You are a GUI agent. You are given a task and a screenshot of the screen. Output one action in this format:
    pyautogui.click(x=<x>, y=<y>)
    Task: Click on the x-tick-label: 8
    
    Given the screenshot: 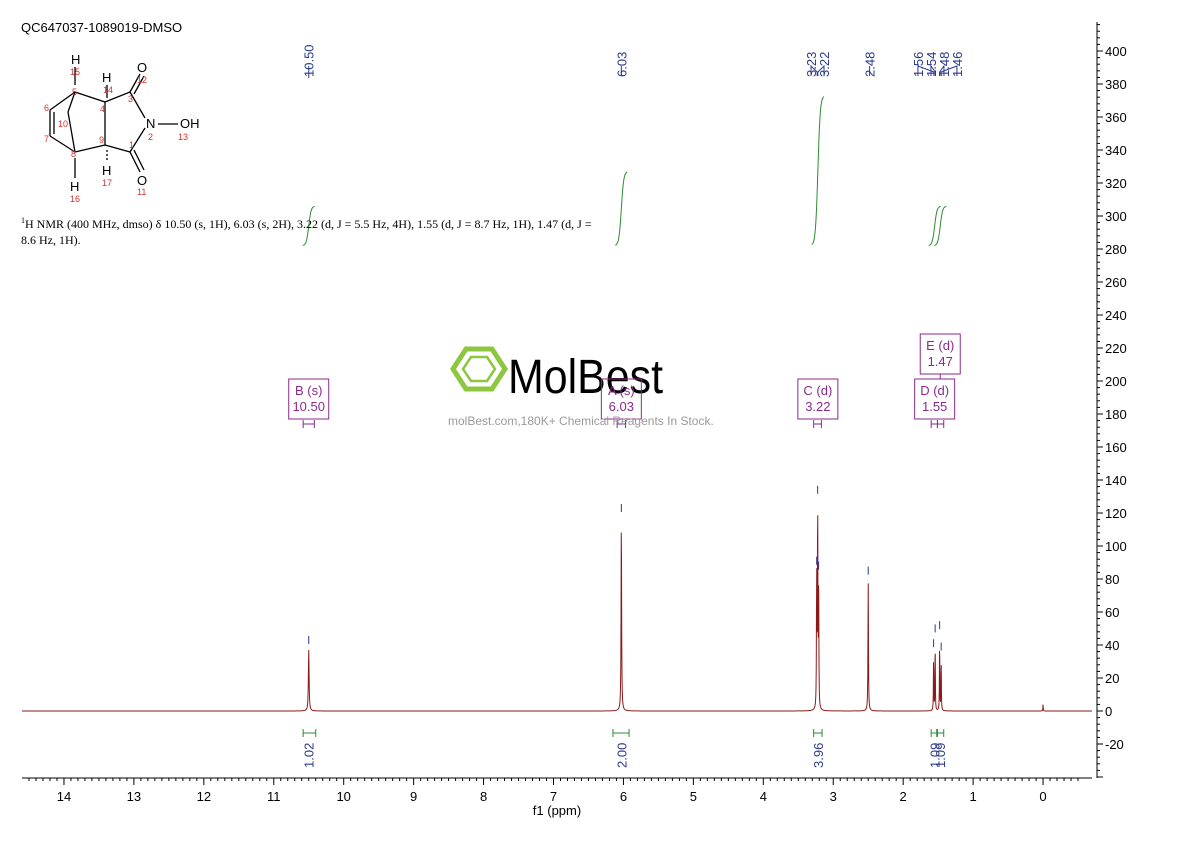 What is the action you would take?
    pyautogui.click(x=483, y=796)
    